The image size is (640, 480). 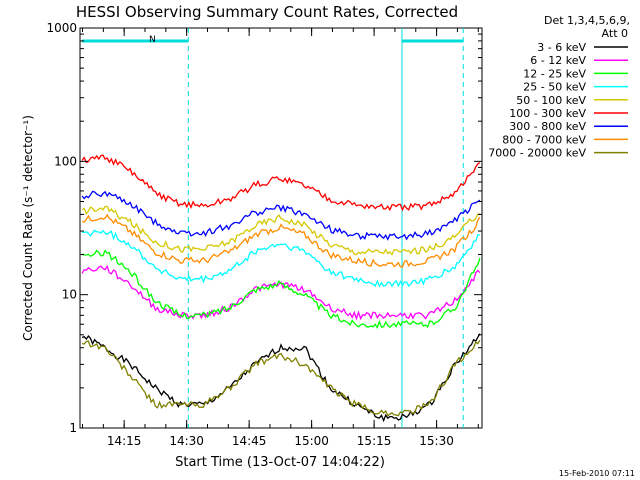 I want to click on y-tick-label: 100, so click(x=65, y=161).